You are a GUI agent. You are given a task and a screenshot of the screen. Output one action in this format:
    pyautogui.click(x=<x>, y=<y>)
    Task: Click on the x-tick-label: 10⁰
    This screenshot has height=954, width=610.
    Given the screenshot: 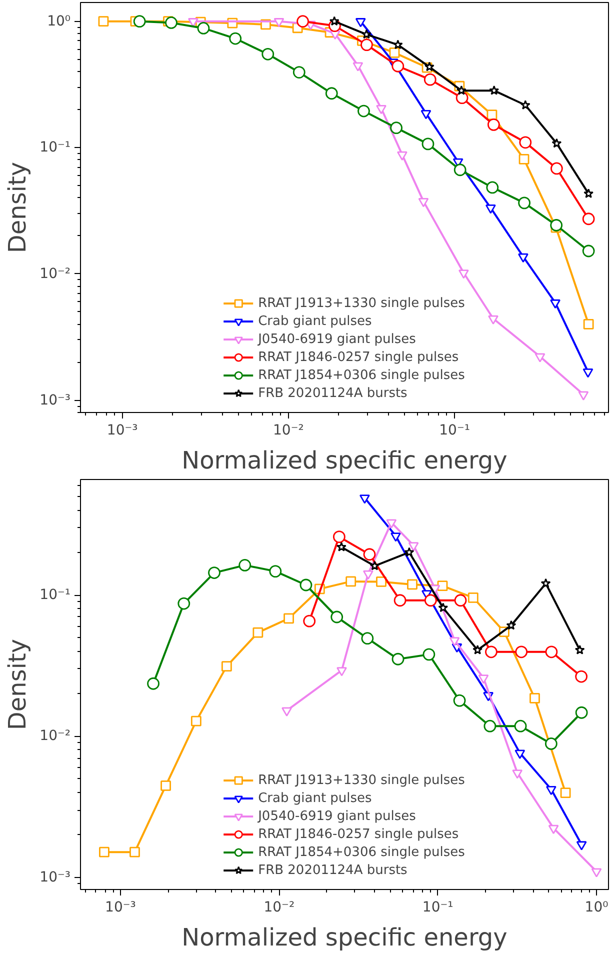 What is the action you would take?
    pyautogui.click(x=596, y=908)
    